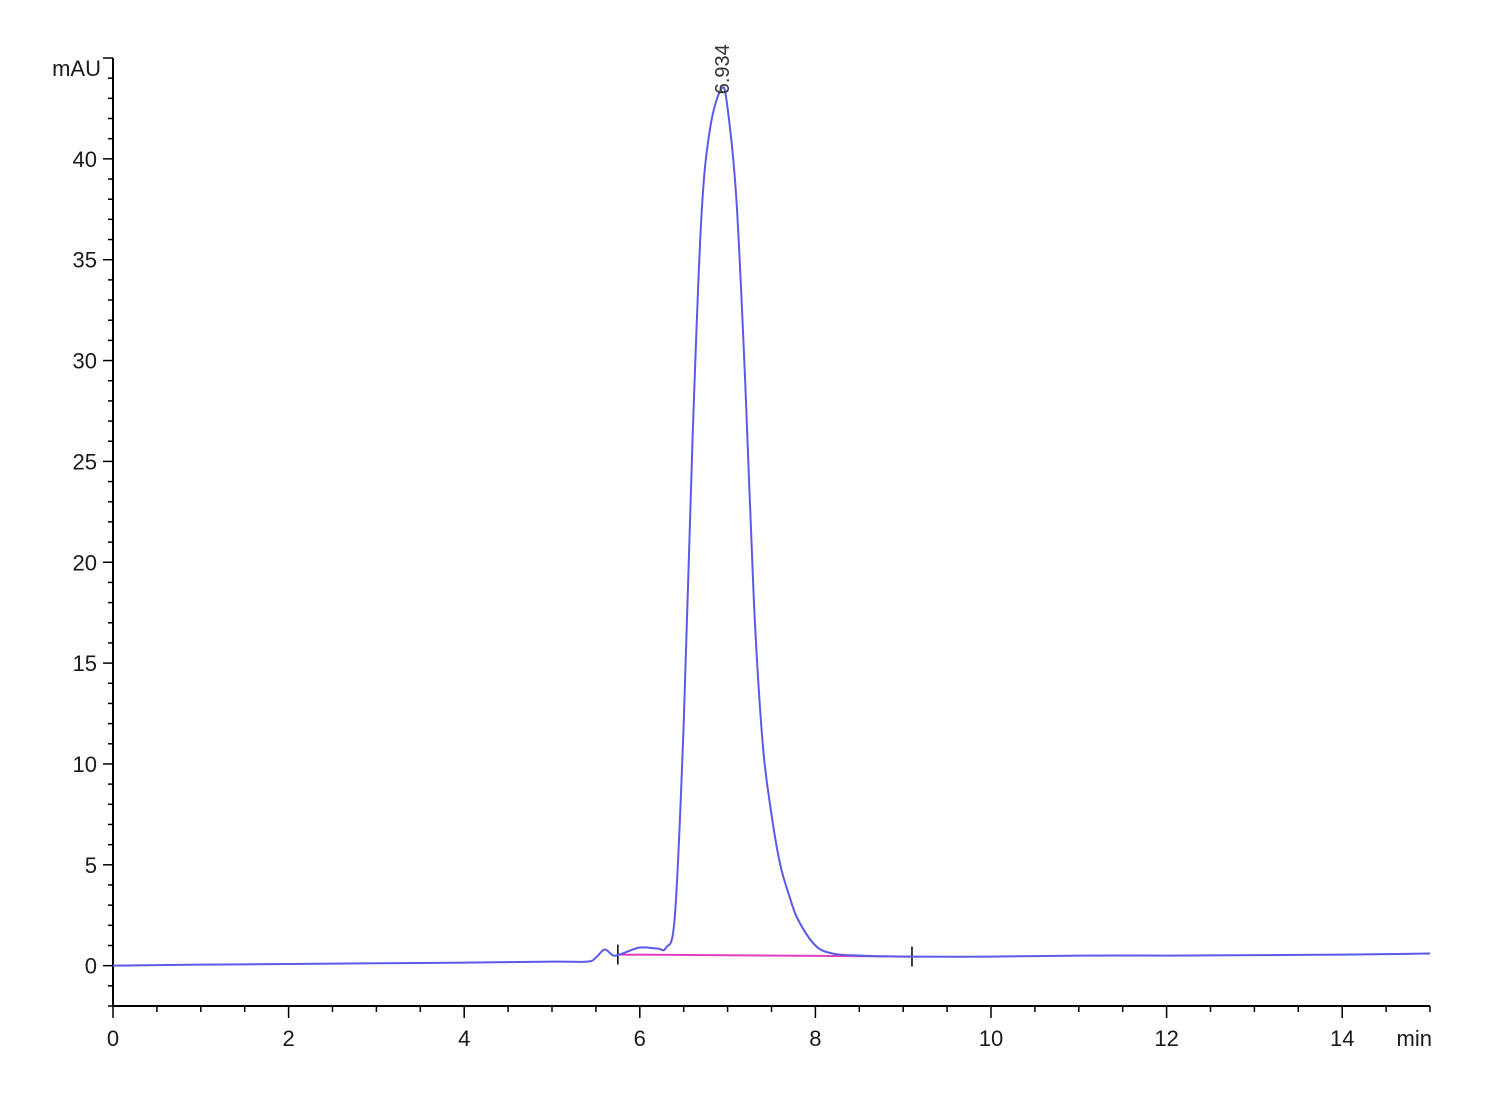  What do you see at coordinates (991, 1038) in the screenshot?
I see `x-tick-label: 10` at bounding box center [991, 1038].